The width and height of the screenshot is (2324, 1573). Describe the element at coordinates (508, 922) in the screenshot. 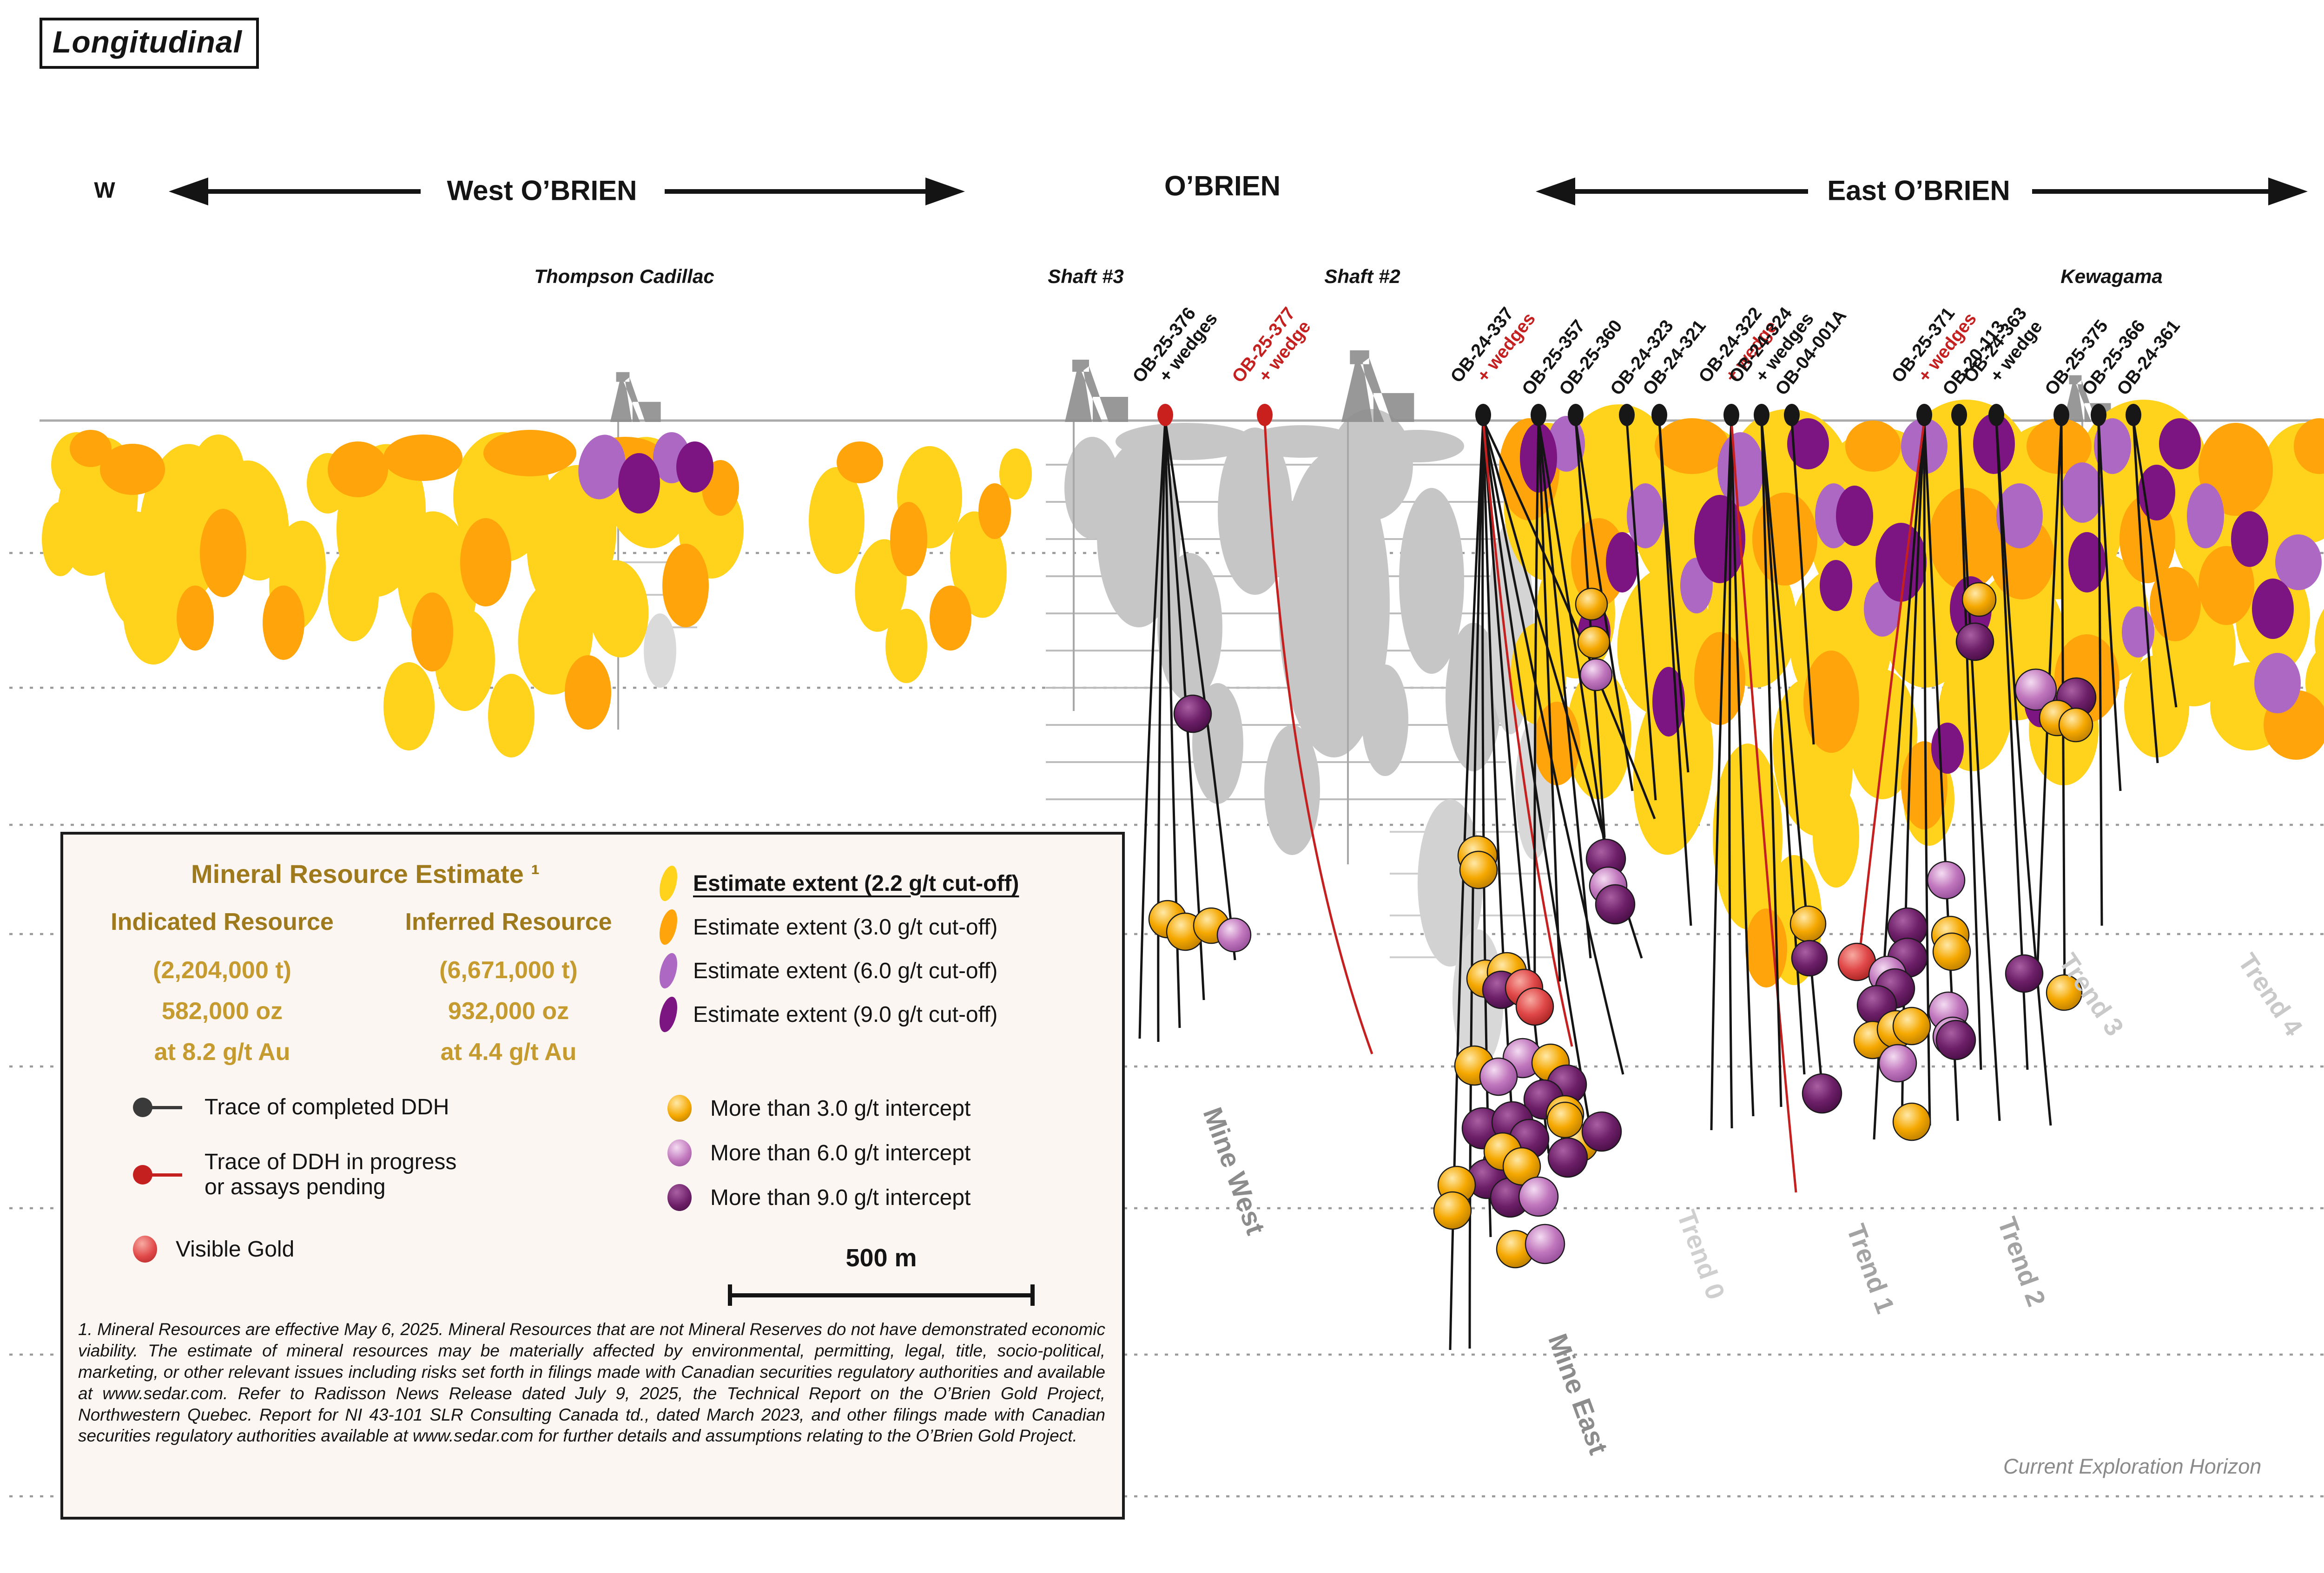

I see `mre-header: Inferred Resource` at that location.